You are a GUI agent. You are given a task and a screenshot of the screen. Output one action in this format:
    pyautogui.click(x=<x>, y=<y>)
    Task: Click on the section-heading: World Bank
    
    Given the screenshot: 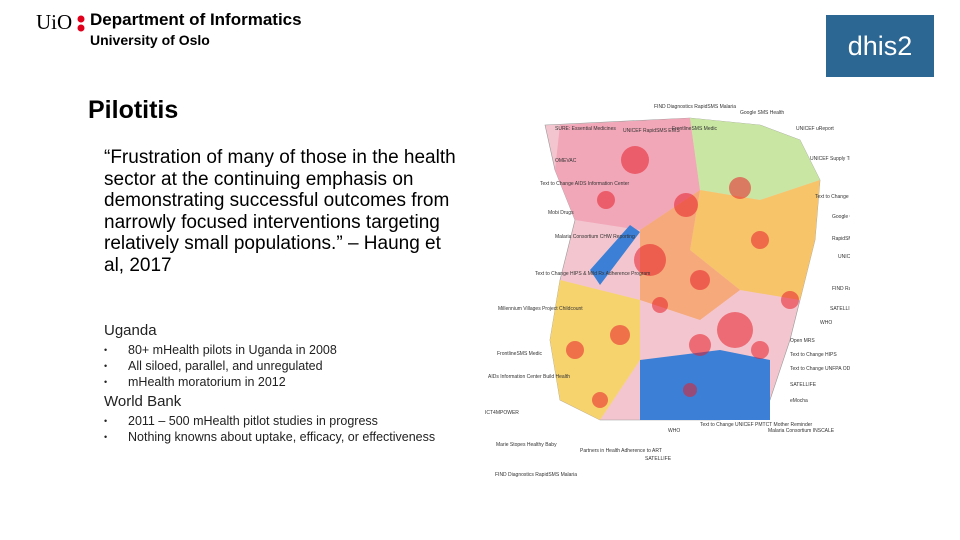 What is the action you would take?
    pyautogui.click(x=143, y=401)
    